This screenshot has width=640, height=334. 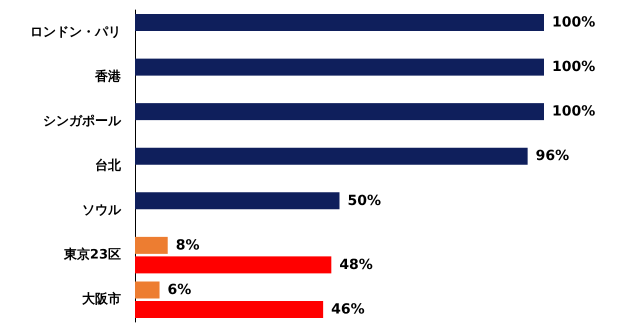 What do you see at coordinates (75, 32) in the screenshot?
I see `y-tick-label: ロンドン・パリ` at bounding box center [75, 32].